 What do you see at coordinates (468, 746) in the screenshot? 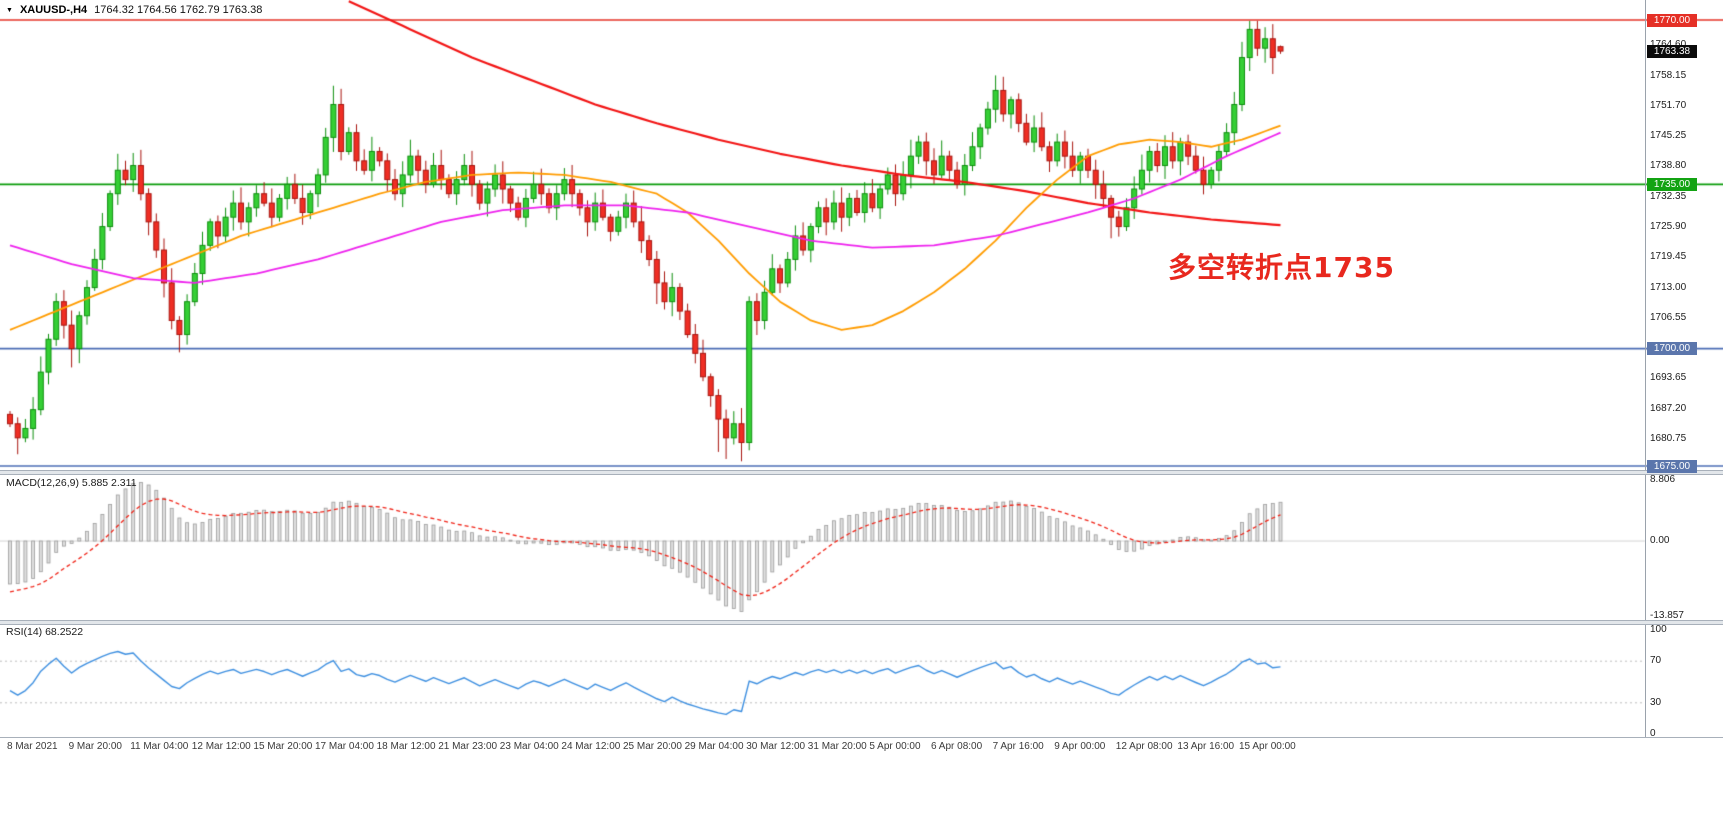
I see `date-label: 21 Mar 23:00` at bounding box center [468, 746].